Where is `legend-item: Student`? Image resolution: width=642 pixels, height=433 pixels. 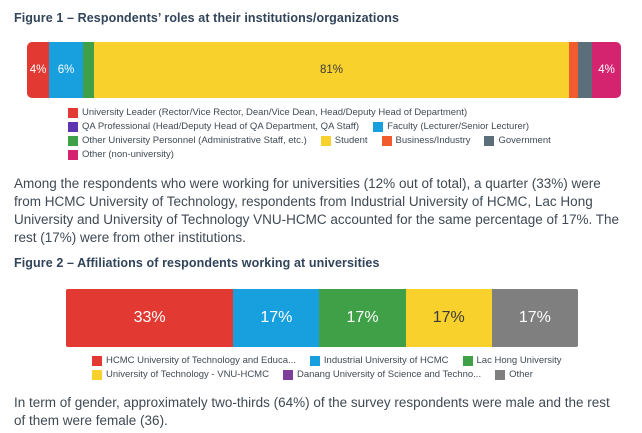 legend-item: Student is located at coordinates (344, 141).